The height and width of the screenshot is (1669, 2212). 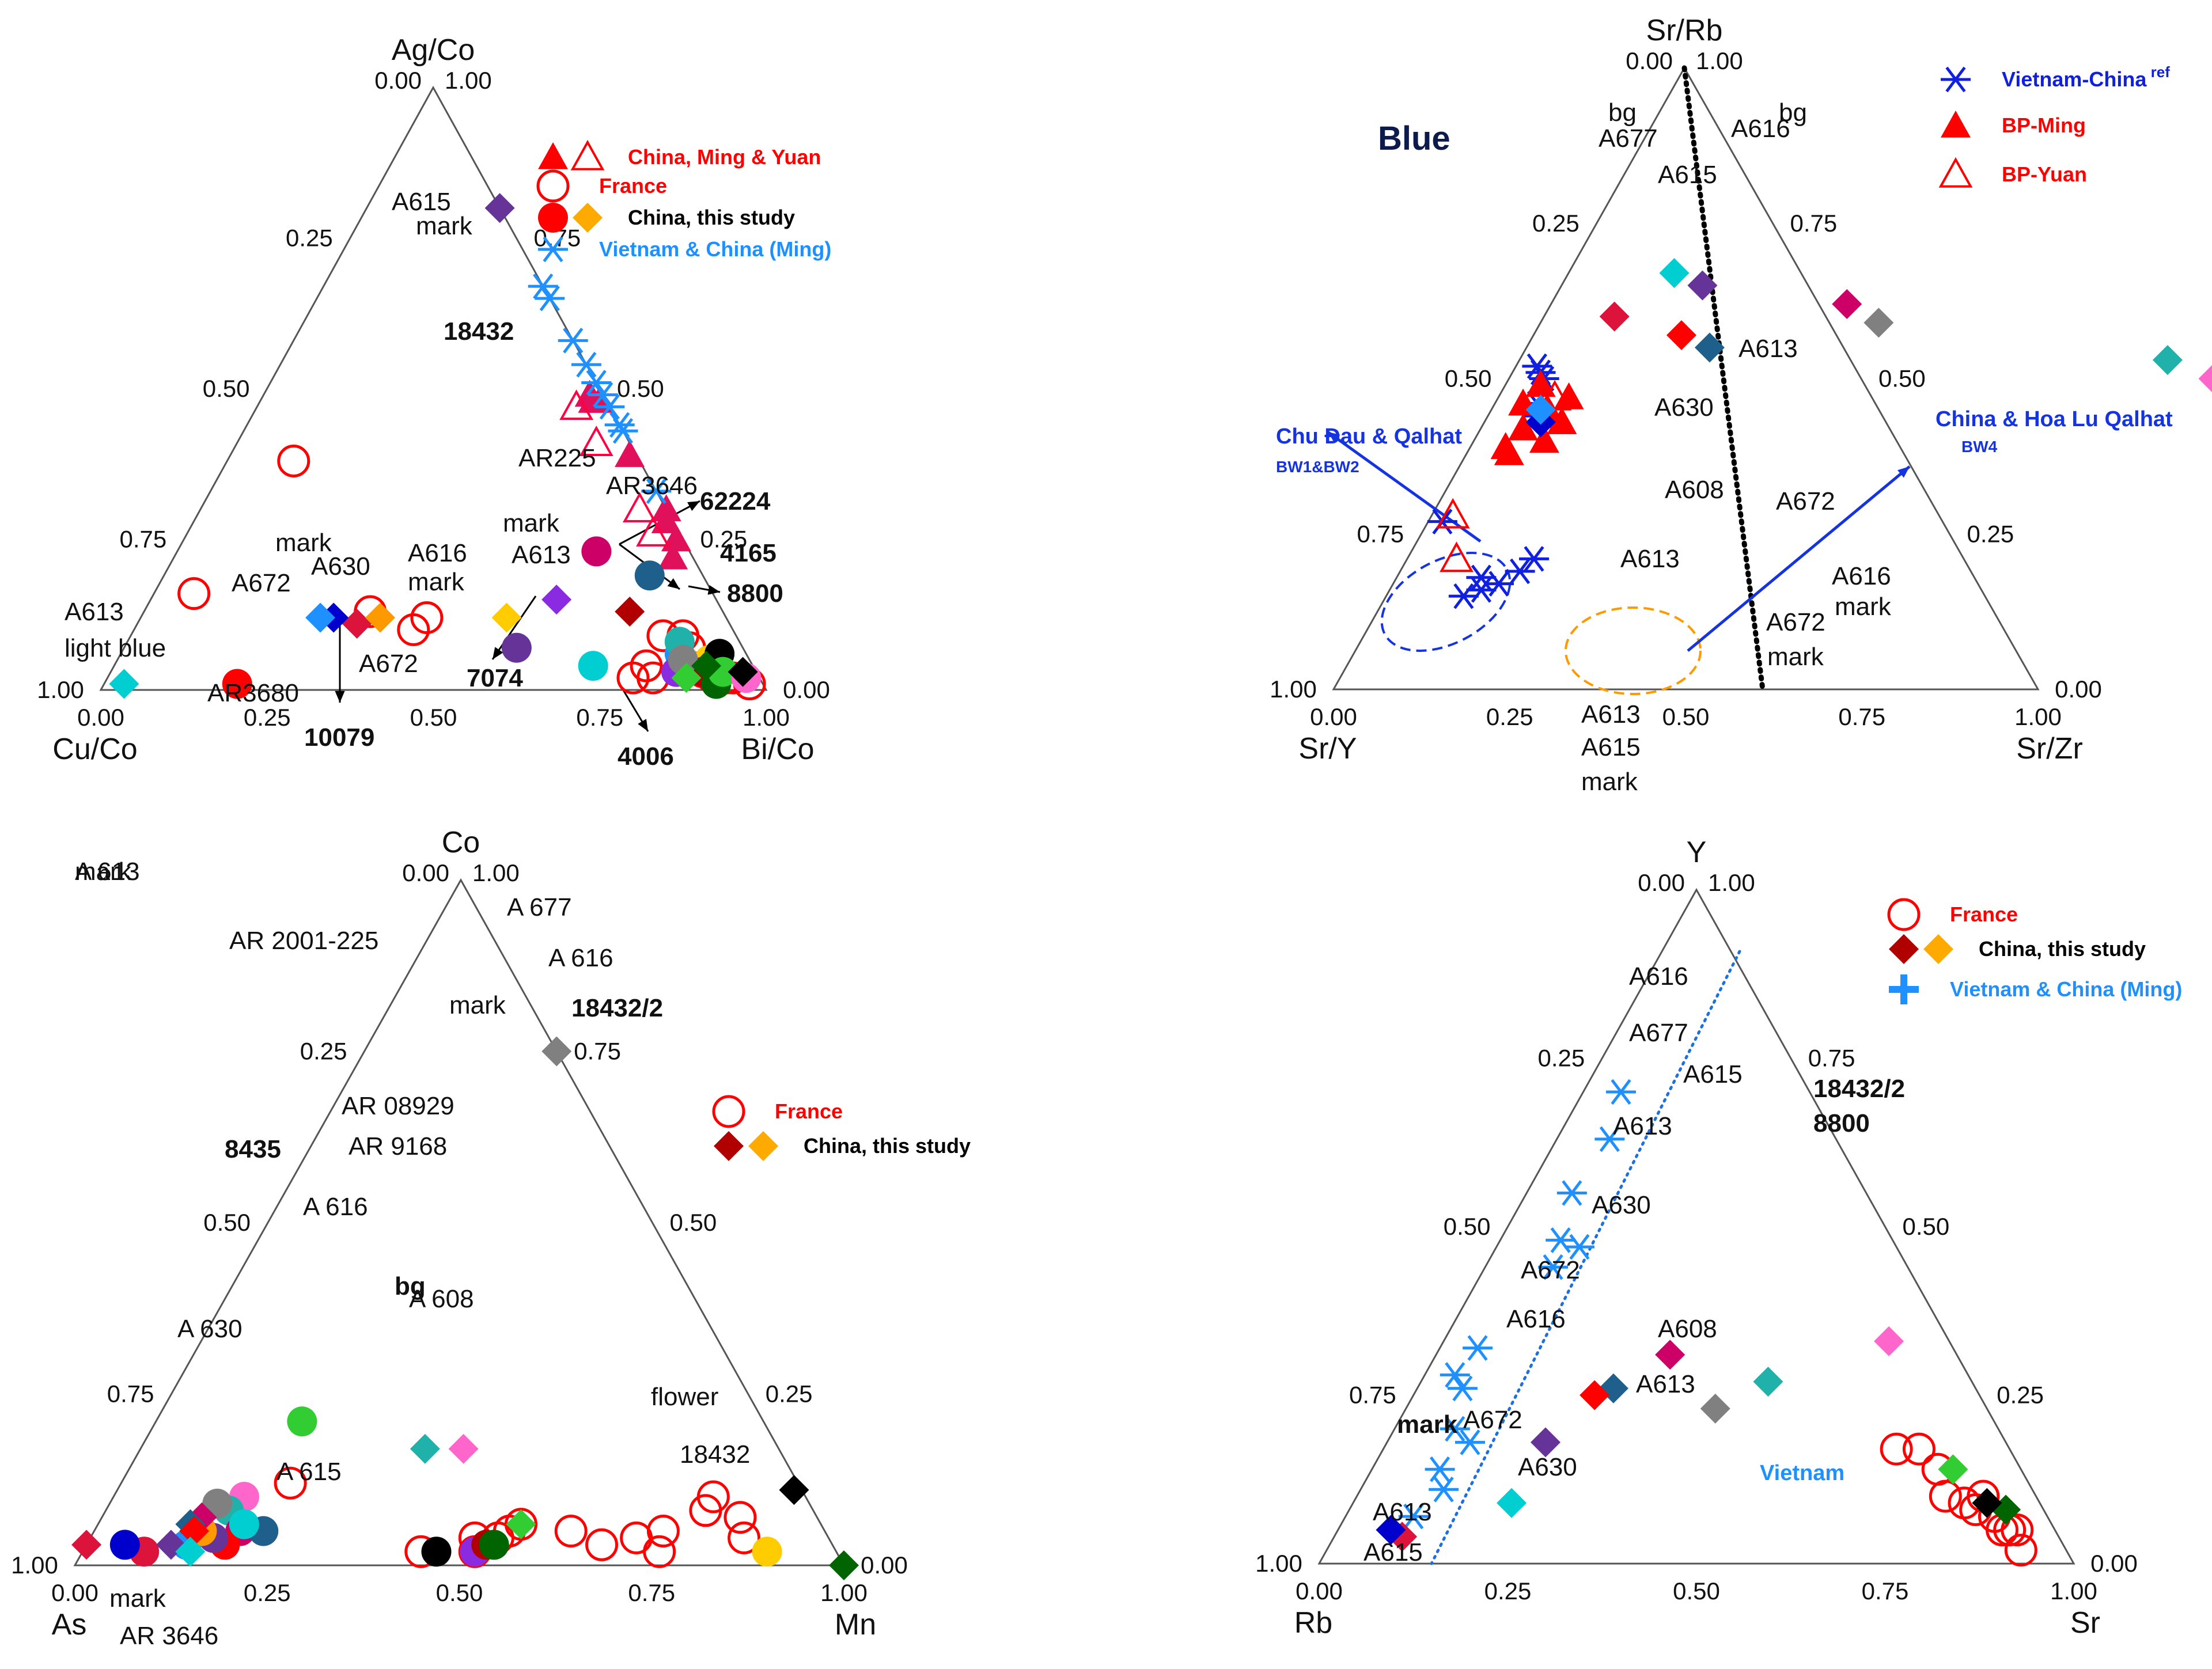 What do you see at coordinates (1684, 31) in the screenshot?
I see `vertex-label-top: Sr/Rb` at bounding box center [1684, 31].